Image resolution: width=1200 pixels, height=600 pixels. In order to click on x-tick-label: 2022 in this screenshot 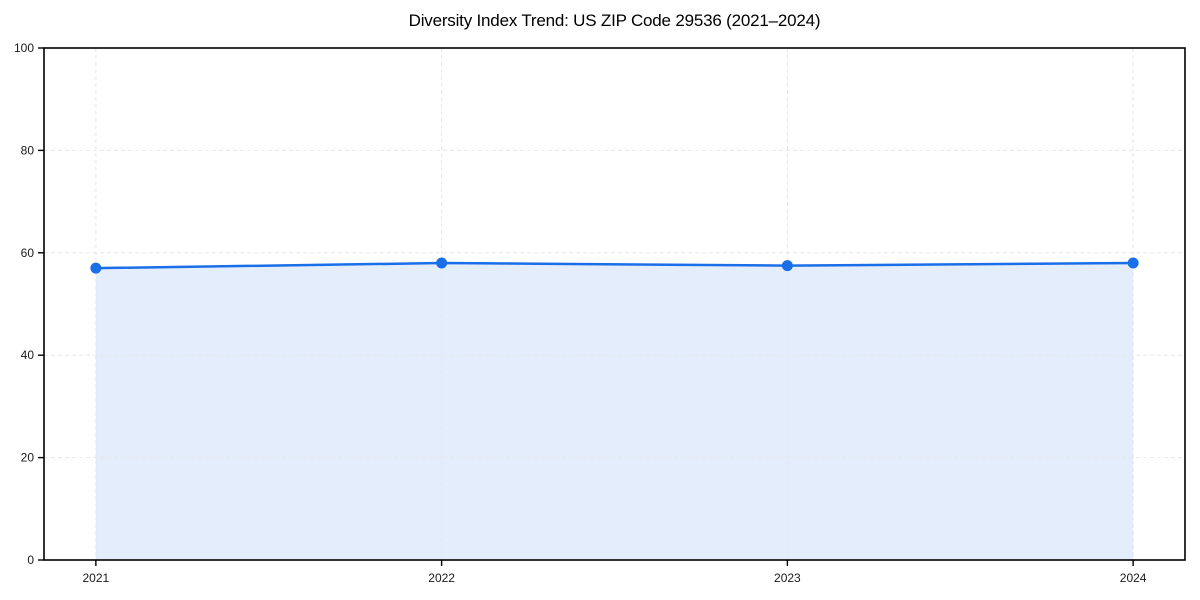, I will do `click(441, 578)`.